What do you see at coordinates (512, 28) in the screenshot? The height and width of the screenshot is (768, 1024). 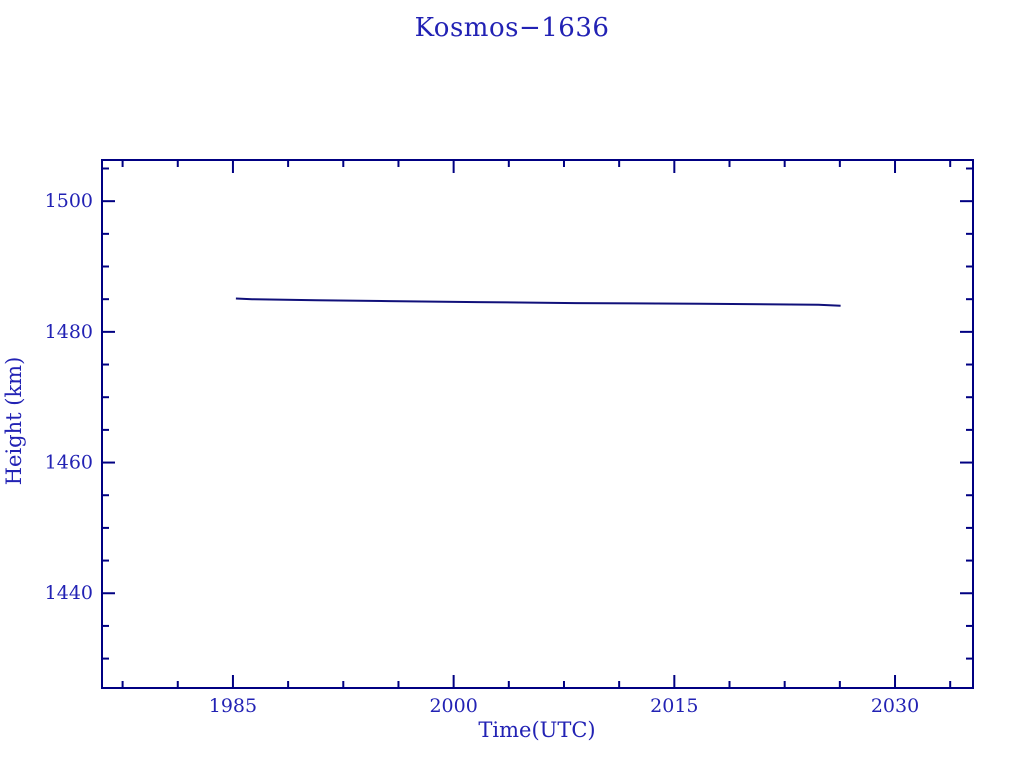 I see `chart-title: Kosmos−1636` at bounding box center [512, 28].